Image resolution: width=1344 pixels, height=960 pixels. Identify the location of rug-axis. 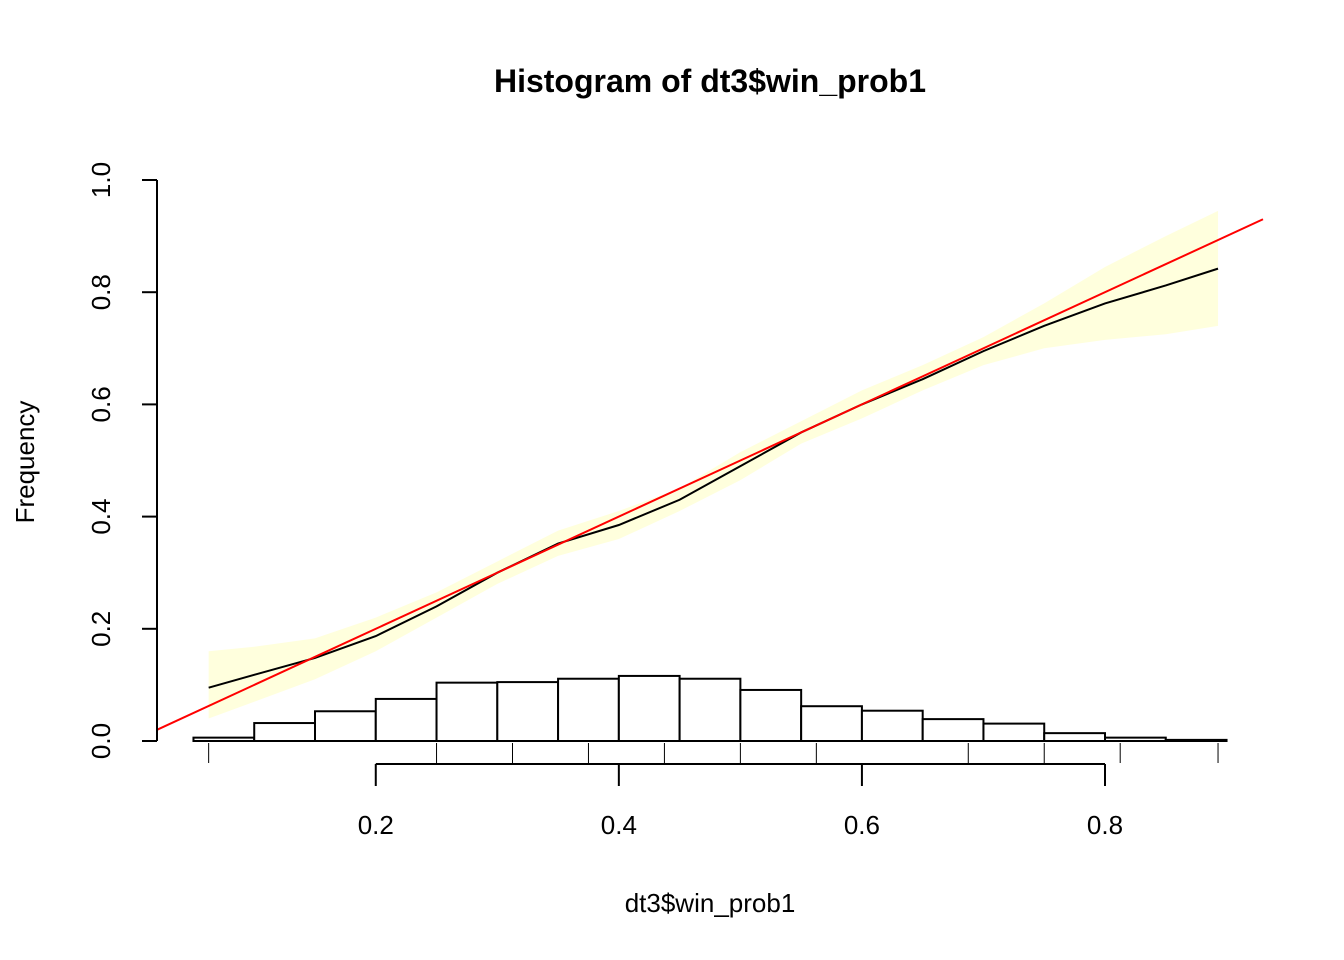
(713, 753).